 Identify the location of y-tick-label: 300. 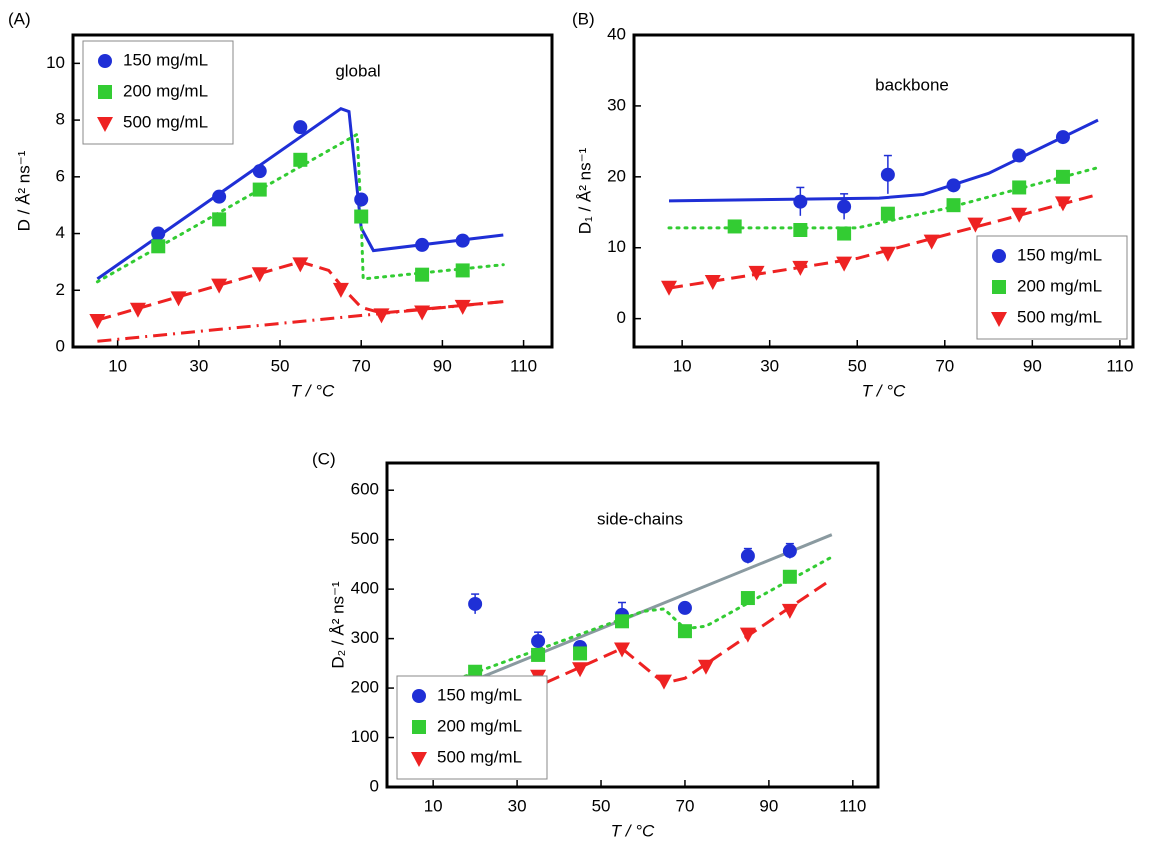
(365, 637).